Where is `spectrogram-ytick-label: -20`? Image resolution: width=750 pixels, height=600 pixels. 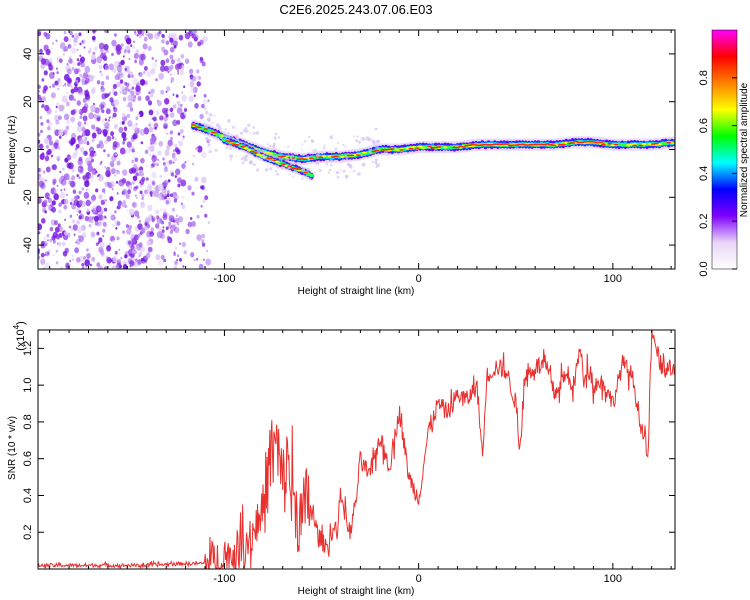 spectrogram-ytick-label: -20 is located at coordinates (28, 197).